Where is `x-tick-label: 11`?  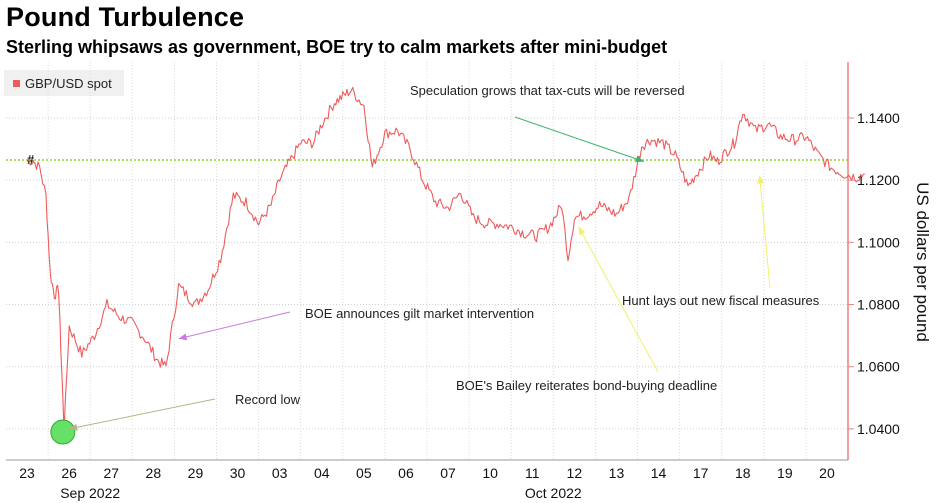 x-tick-label: 11 is located at coordinates (532, 473).